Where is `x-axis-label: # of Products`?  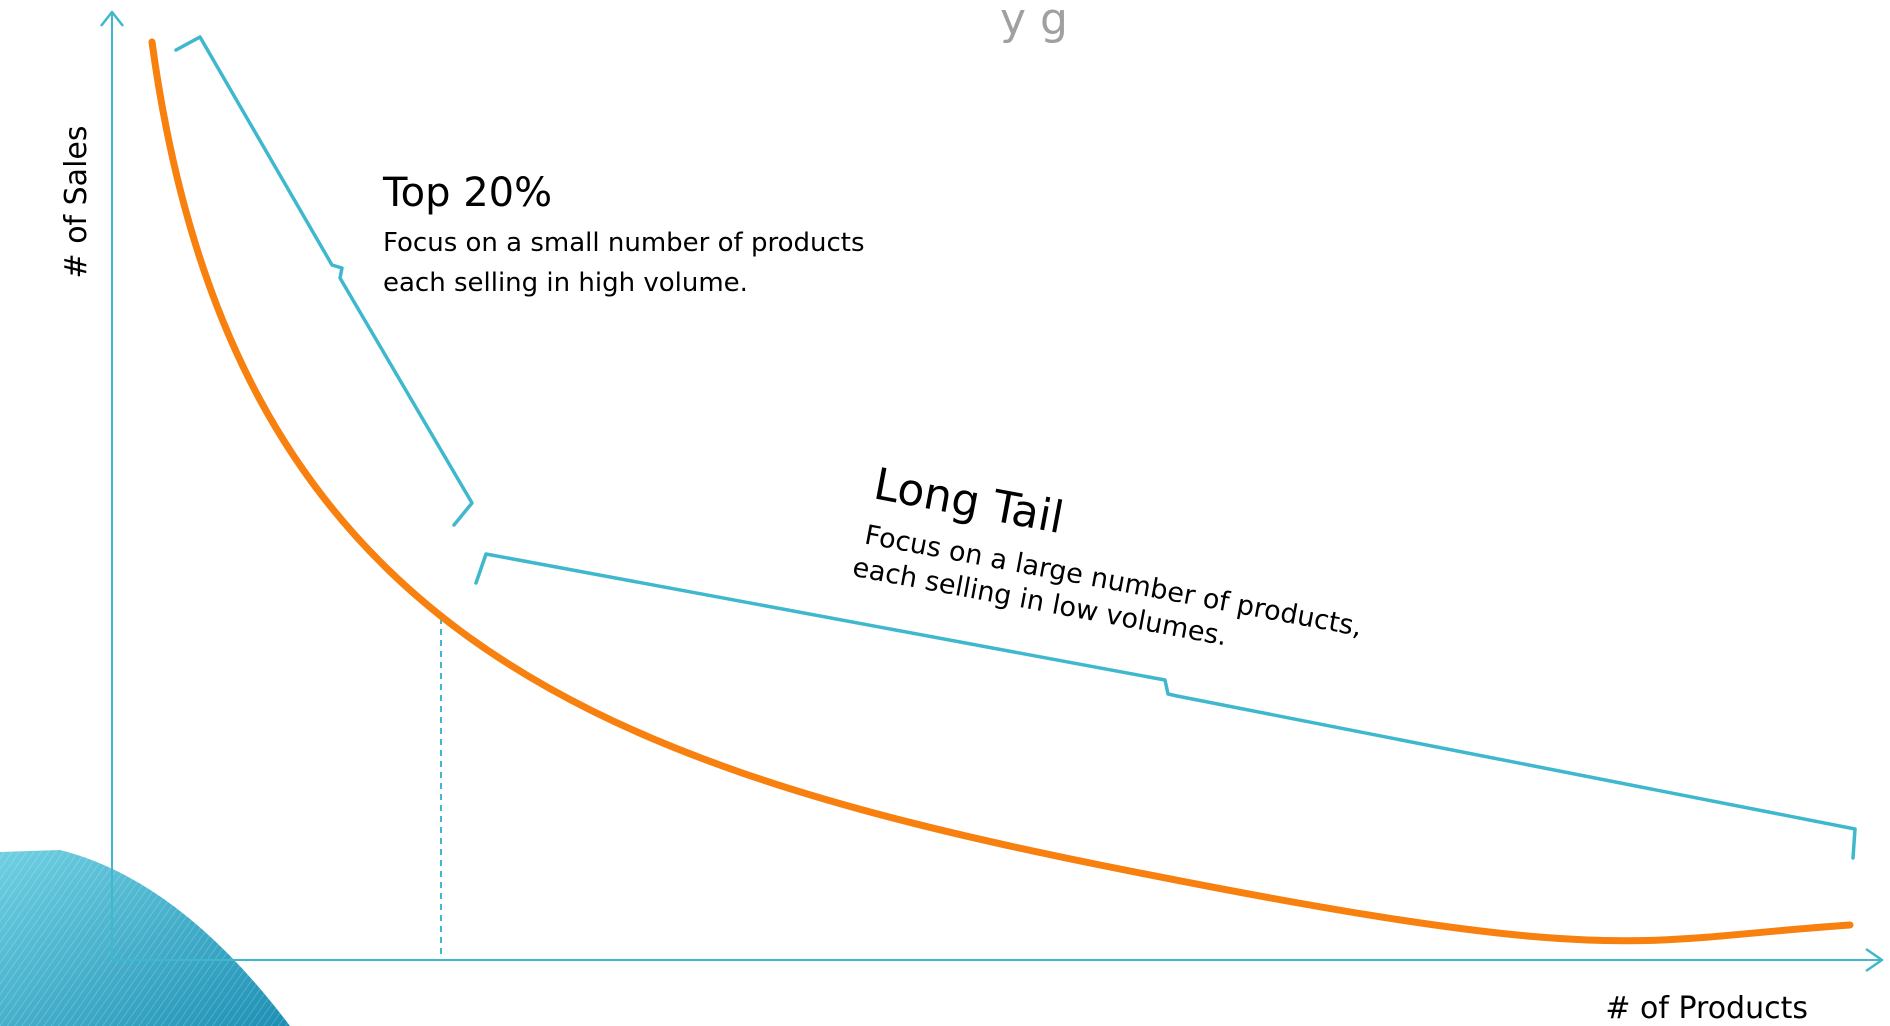 x-axis-label: # of Products is located at coordinates (1706, 1008).